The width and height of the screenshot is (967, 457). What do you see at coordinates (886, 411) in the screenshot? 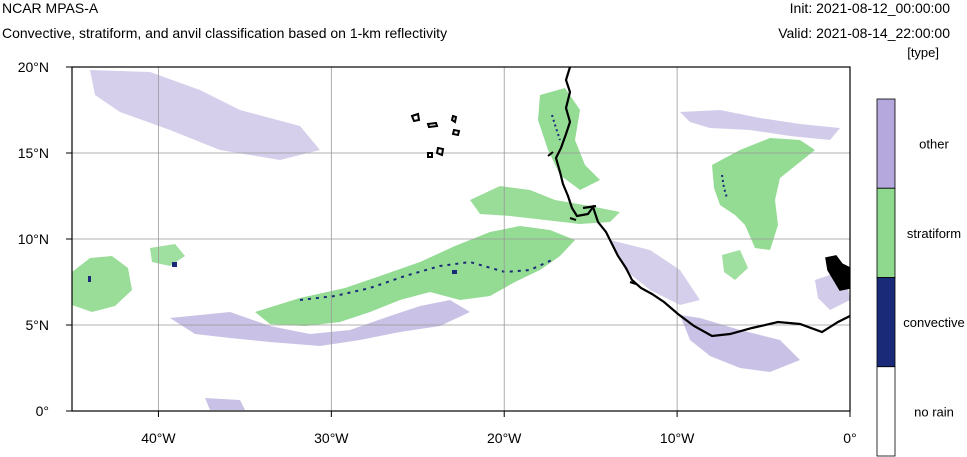
I see `legend-swatch-no-rain` at bounding box center [886, 411].